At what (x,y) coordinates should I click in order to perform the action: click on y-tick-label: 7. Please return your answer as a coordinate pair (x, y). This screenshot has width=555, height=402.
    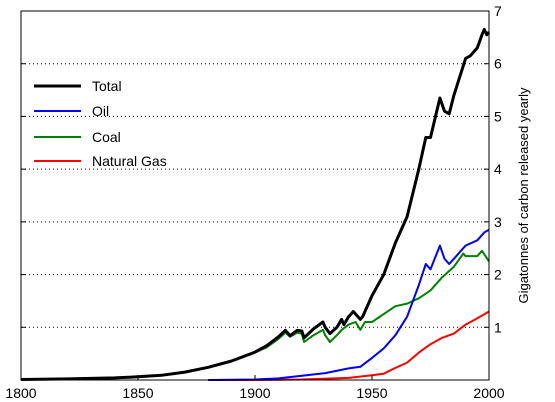
    Looking at the image, I should click on (498, 11).